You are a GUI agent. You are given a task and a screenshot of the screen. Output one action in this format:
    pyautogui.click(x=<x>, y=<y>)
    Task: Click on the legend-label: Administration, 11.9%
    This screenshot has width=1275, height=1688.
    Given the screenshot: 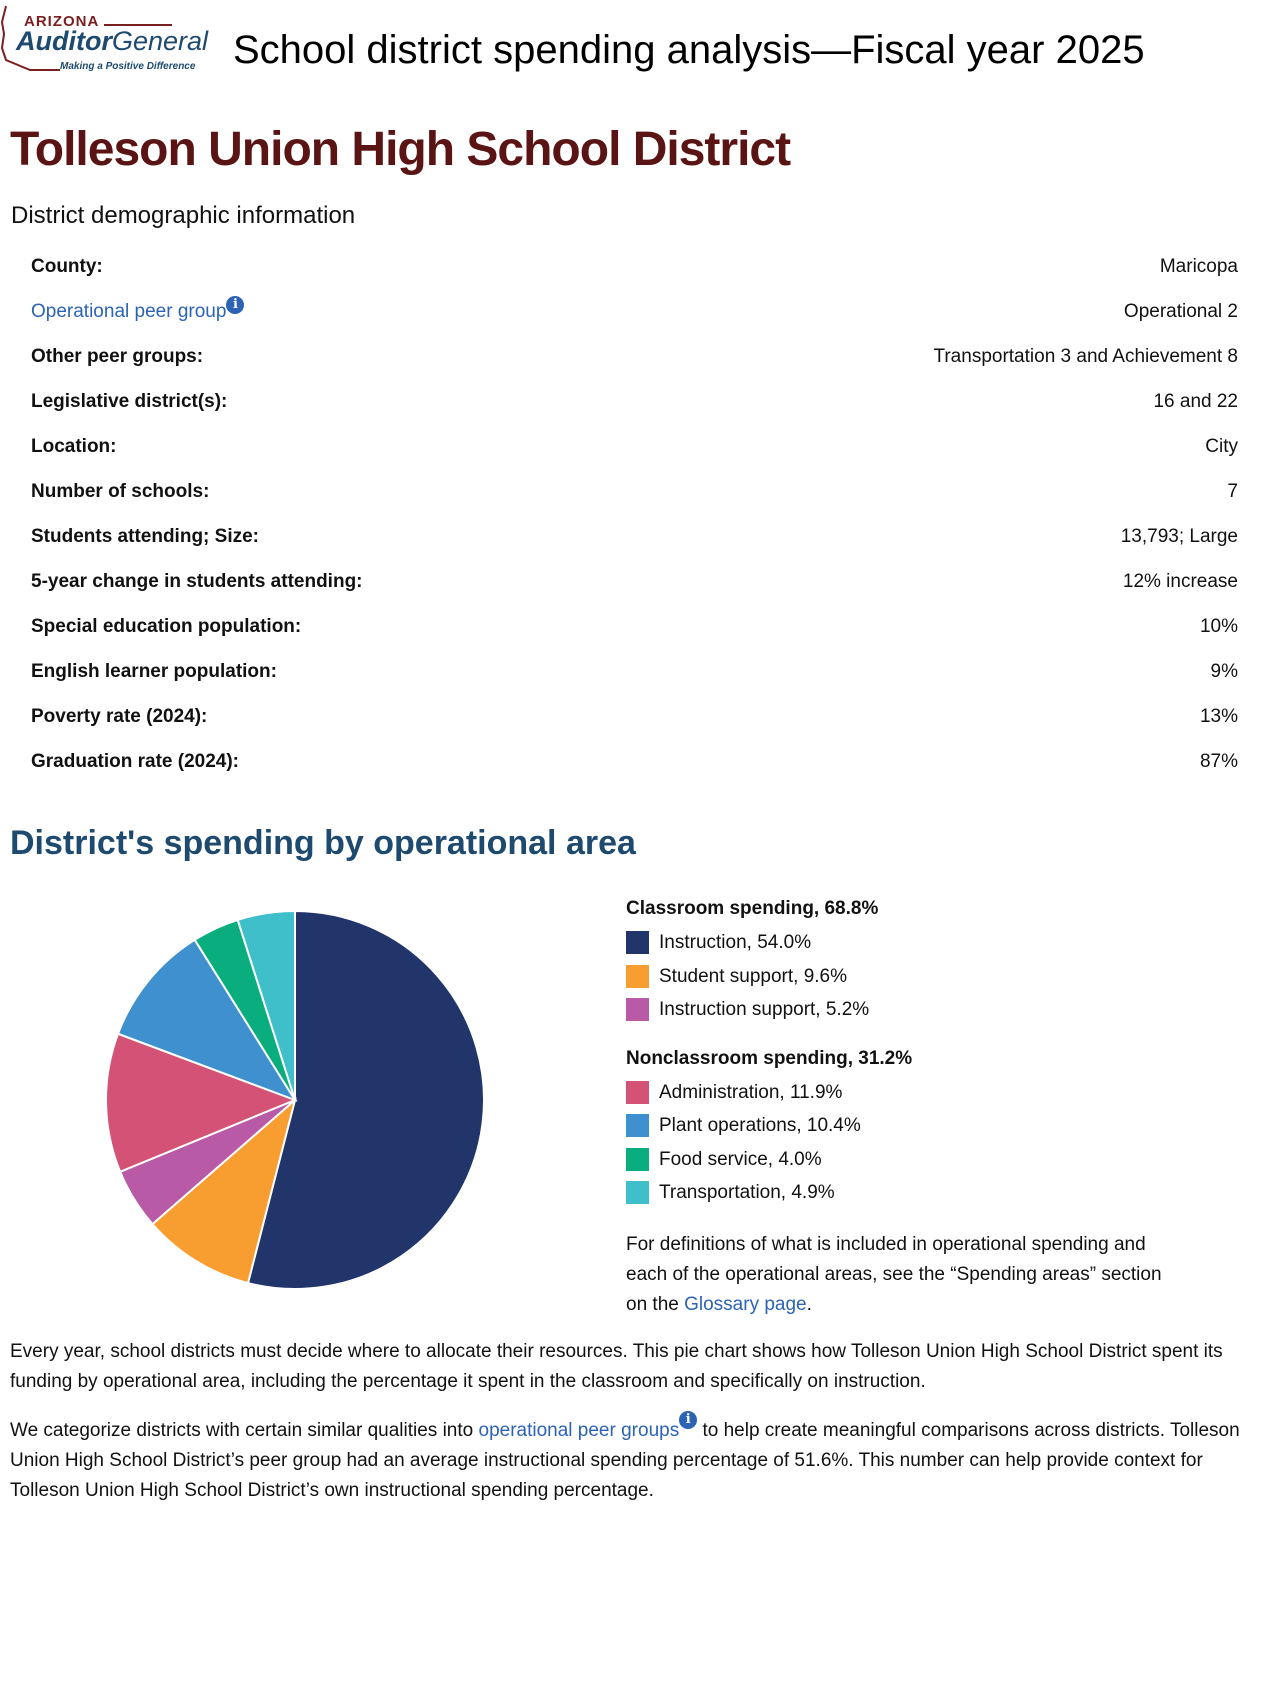 What is the action you would take?
    pyautogui.click(x=751, y=1092)
    